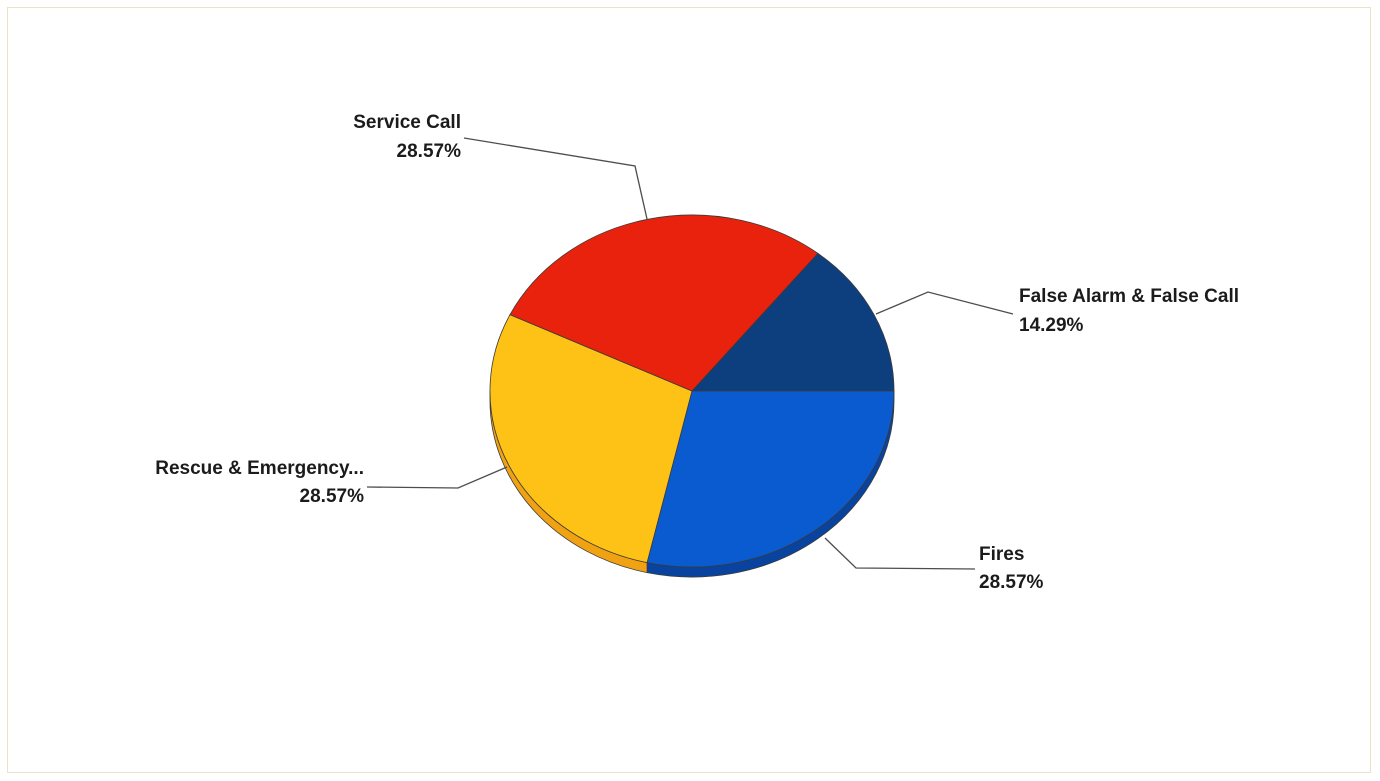 The width and height of the screenshot is (1380, 781). Describe the element at coordinates (1051, 325) in the screenshot. I see `slice-value-false-alarm: 14.29%` at that location.